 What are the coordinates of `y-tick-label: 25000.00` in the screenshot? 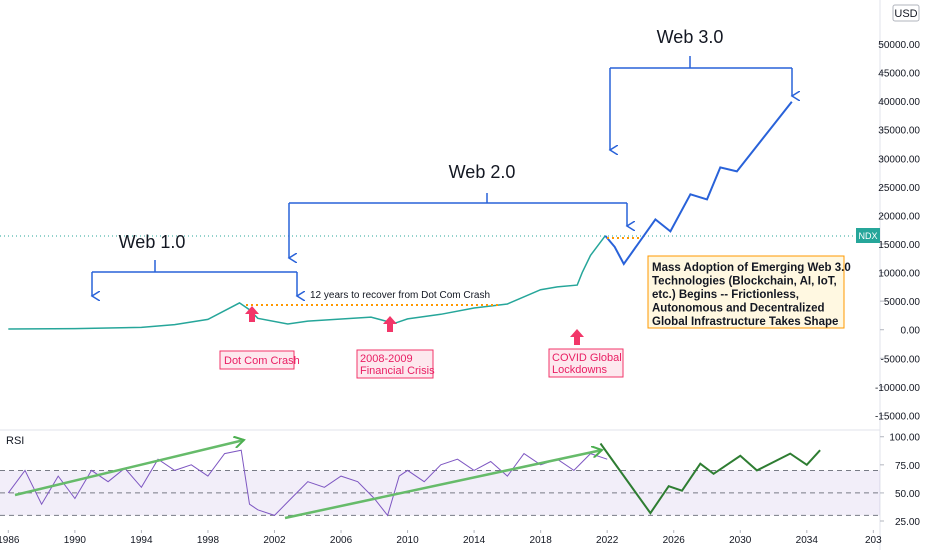 It's located at (899, 188).